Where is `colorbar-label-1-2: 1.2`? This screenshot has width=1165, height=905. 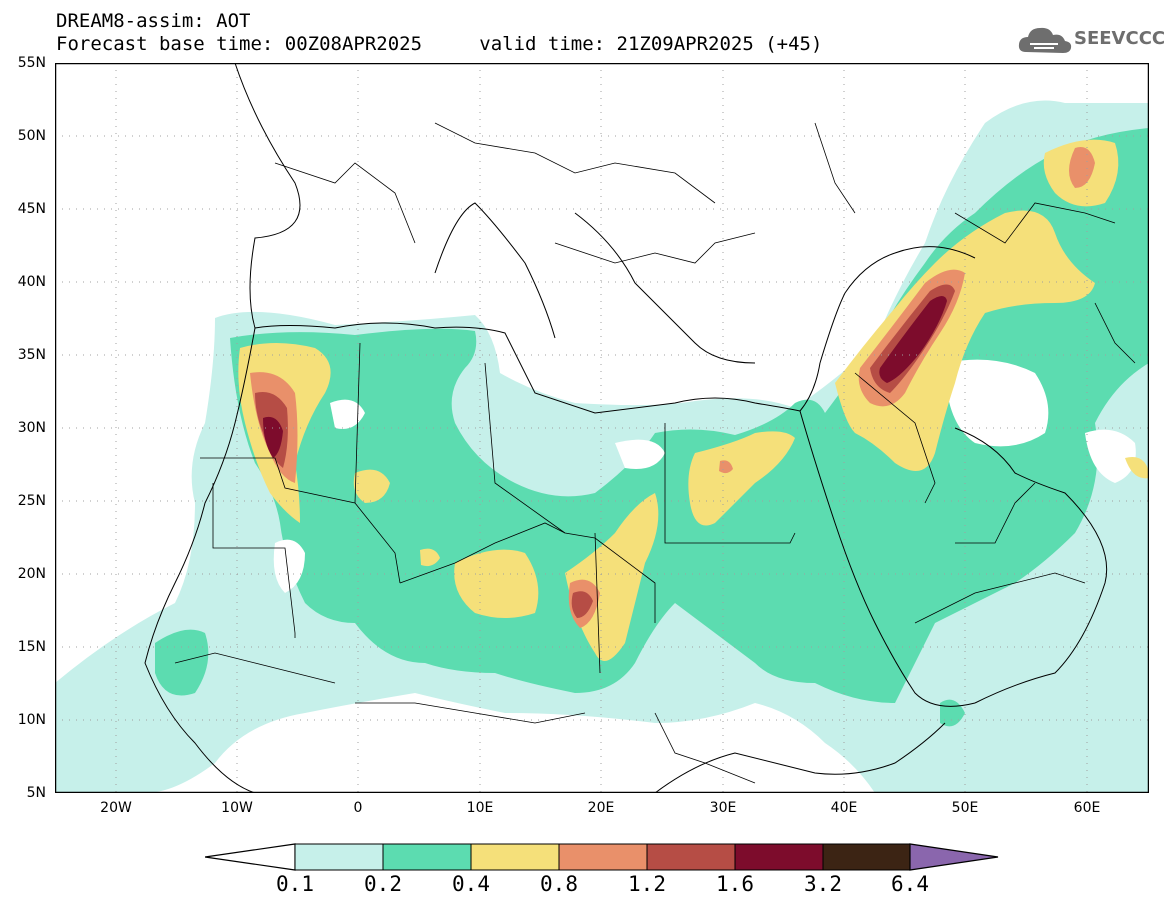
colorbar-label-1-2: 1.2 is located at coordinates (647, 884).